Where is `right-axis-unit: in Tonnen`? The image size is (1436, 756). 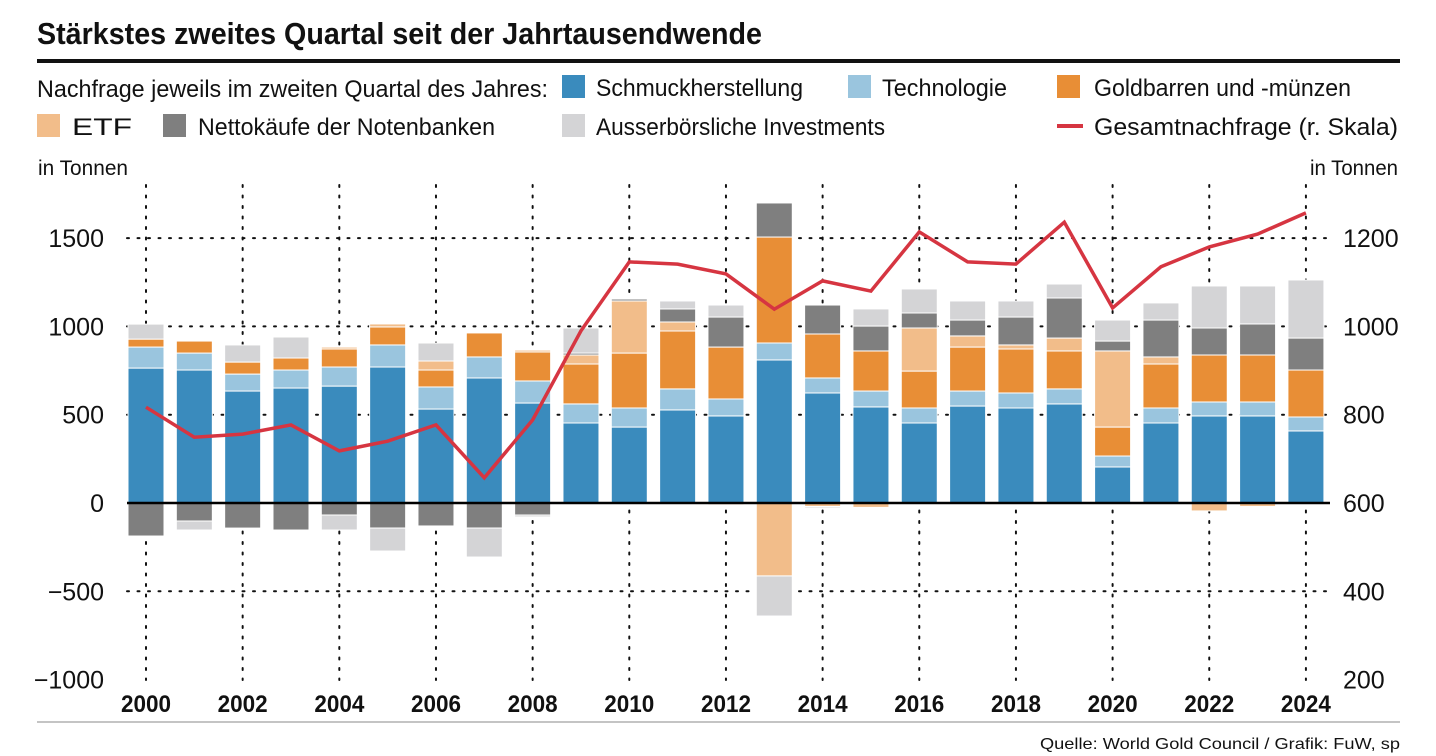
right-axis-unit: in Tonnen is located at coordinates (1354, 168).